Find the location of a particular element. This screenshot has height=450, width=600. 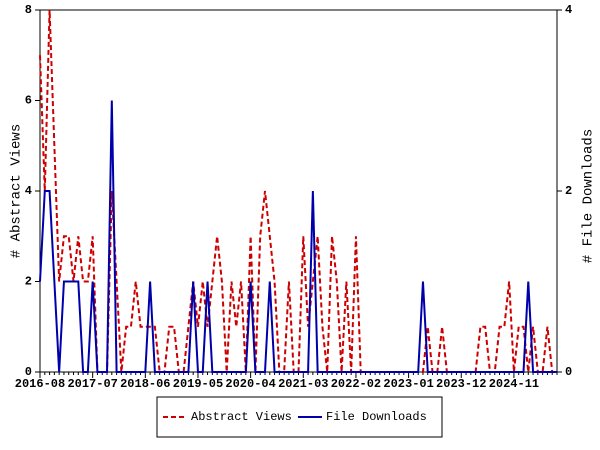

x-tick-label: 2024-11 is located at coordinates (514, 384).